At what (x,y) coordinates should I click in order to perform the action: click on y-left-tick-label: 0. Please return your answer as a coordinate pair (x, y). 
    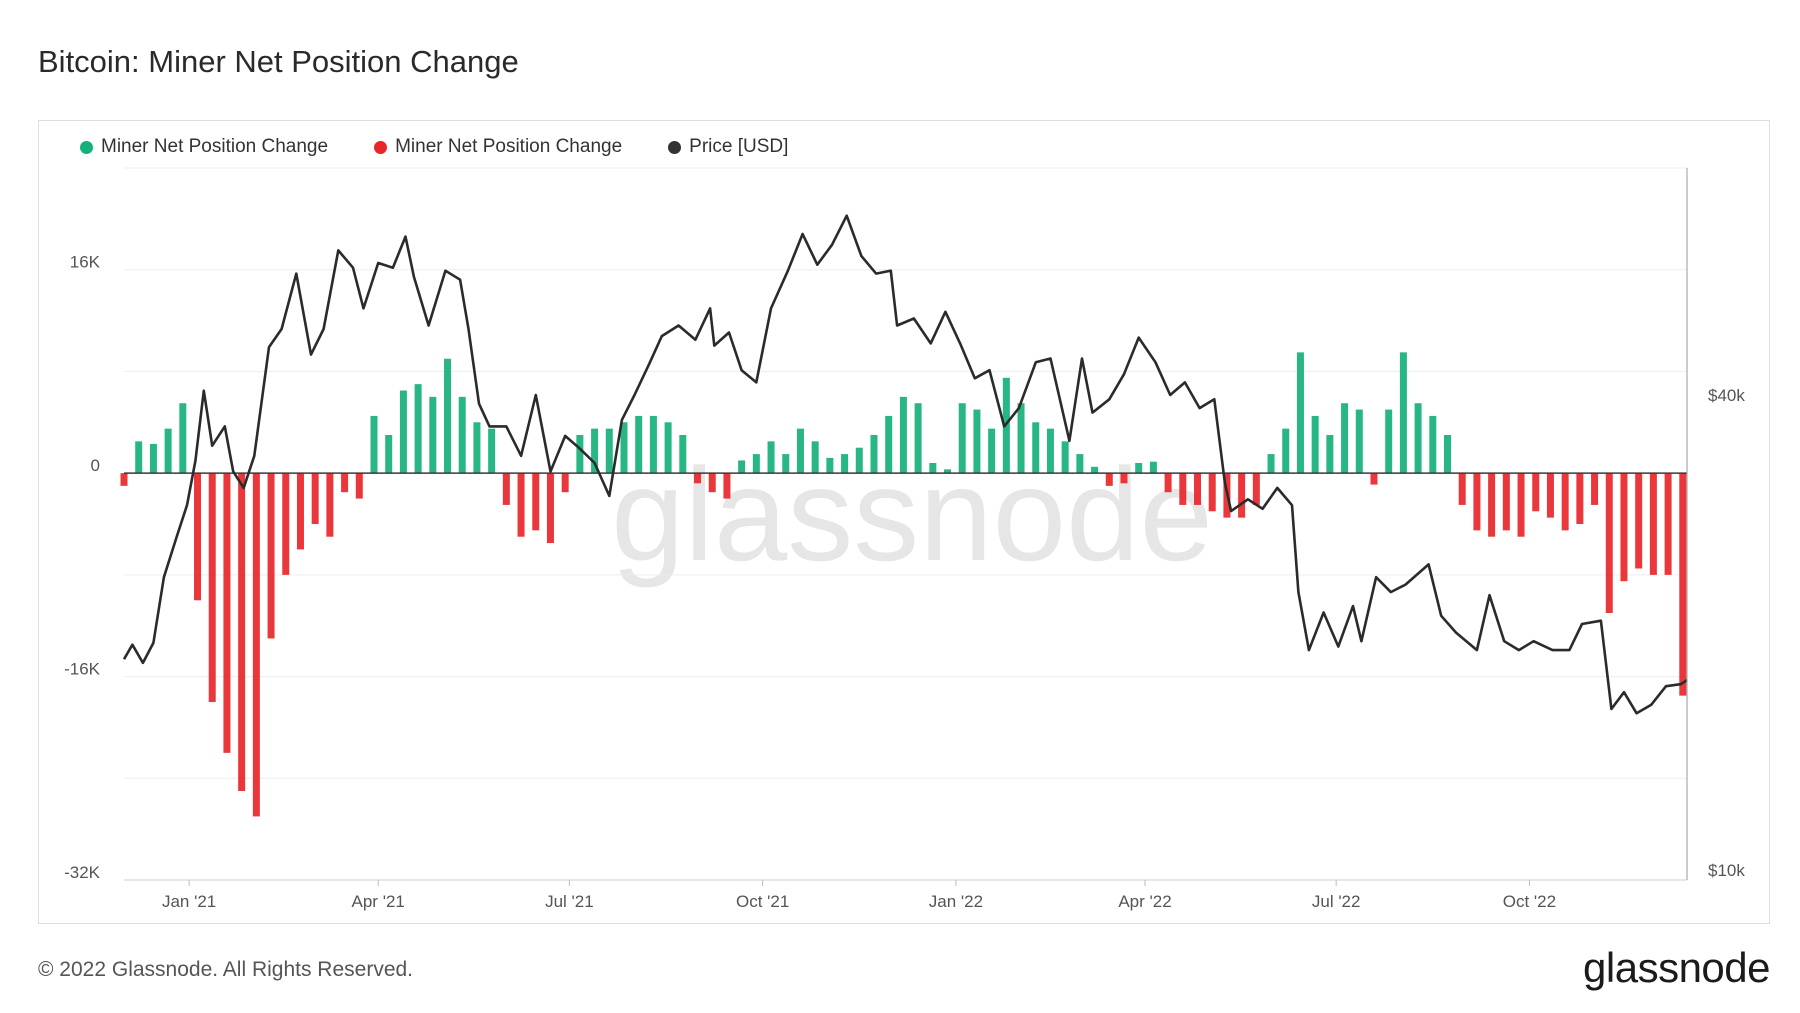
    Looking at the image, I should click on (95, 465).